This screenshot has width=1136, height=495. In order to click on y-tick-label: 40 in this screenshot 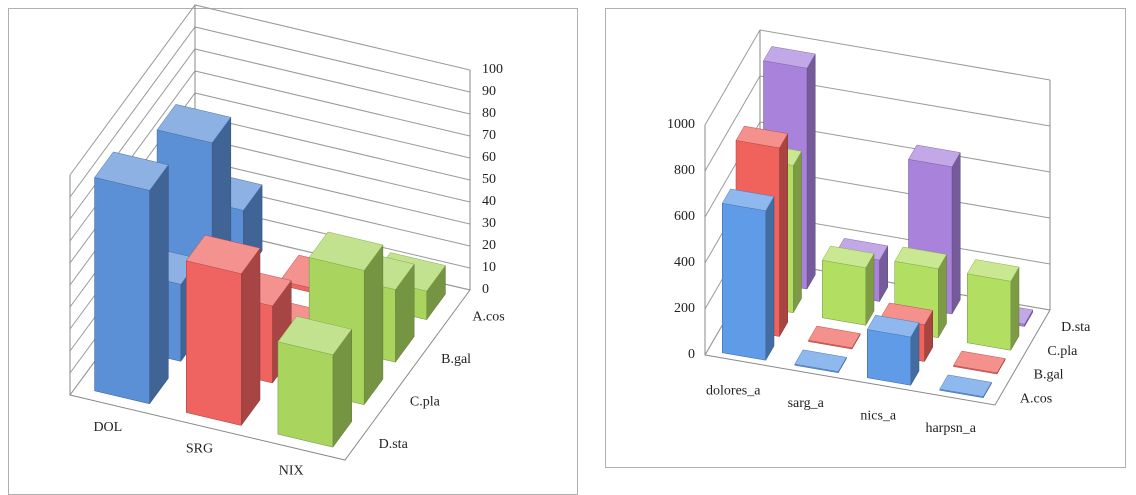, I will do `click(489, 201)`.